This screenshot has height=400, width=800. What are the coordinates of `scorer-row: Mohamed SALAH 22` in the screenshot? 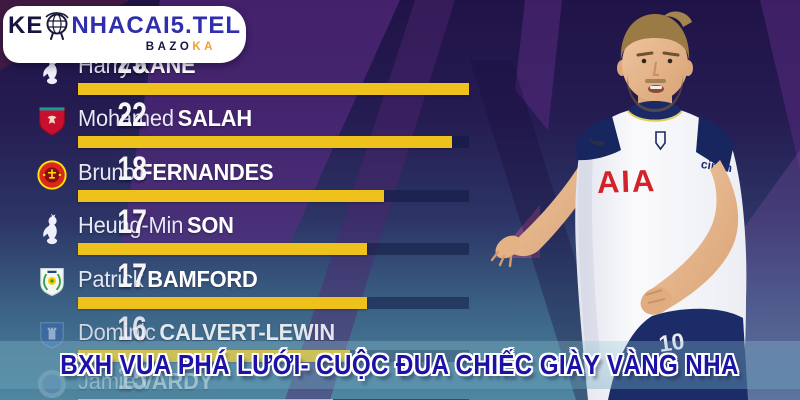 It's located at (240, 124).